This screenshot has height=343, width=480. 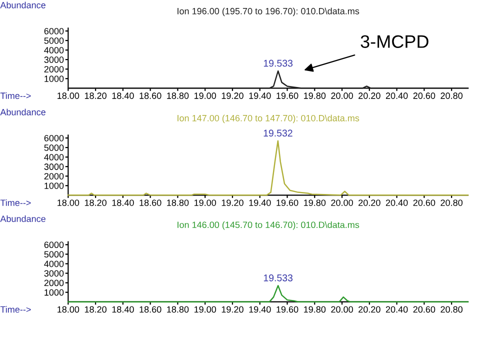 I want to click on chart-title: Ion 146.00 (145.70 to 146.70): 010.D\data.ms, so click(x=269, y=225).